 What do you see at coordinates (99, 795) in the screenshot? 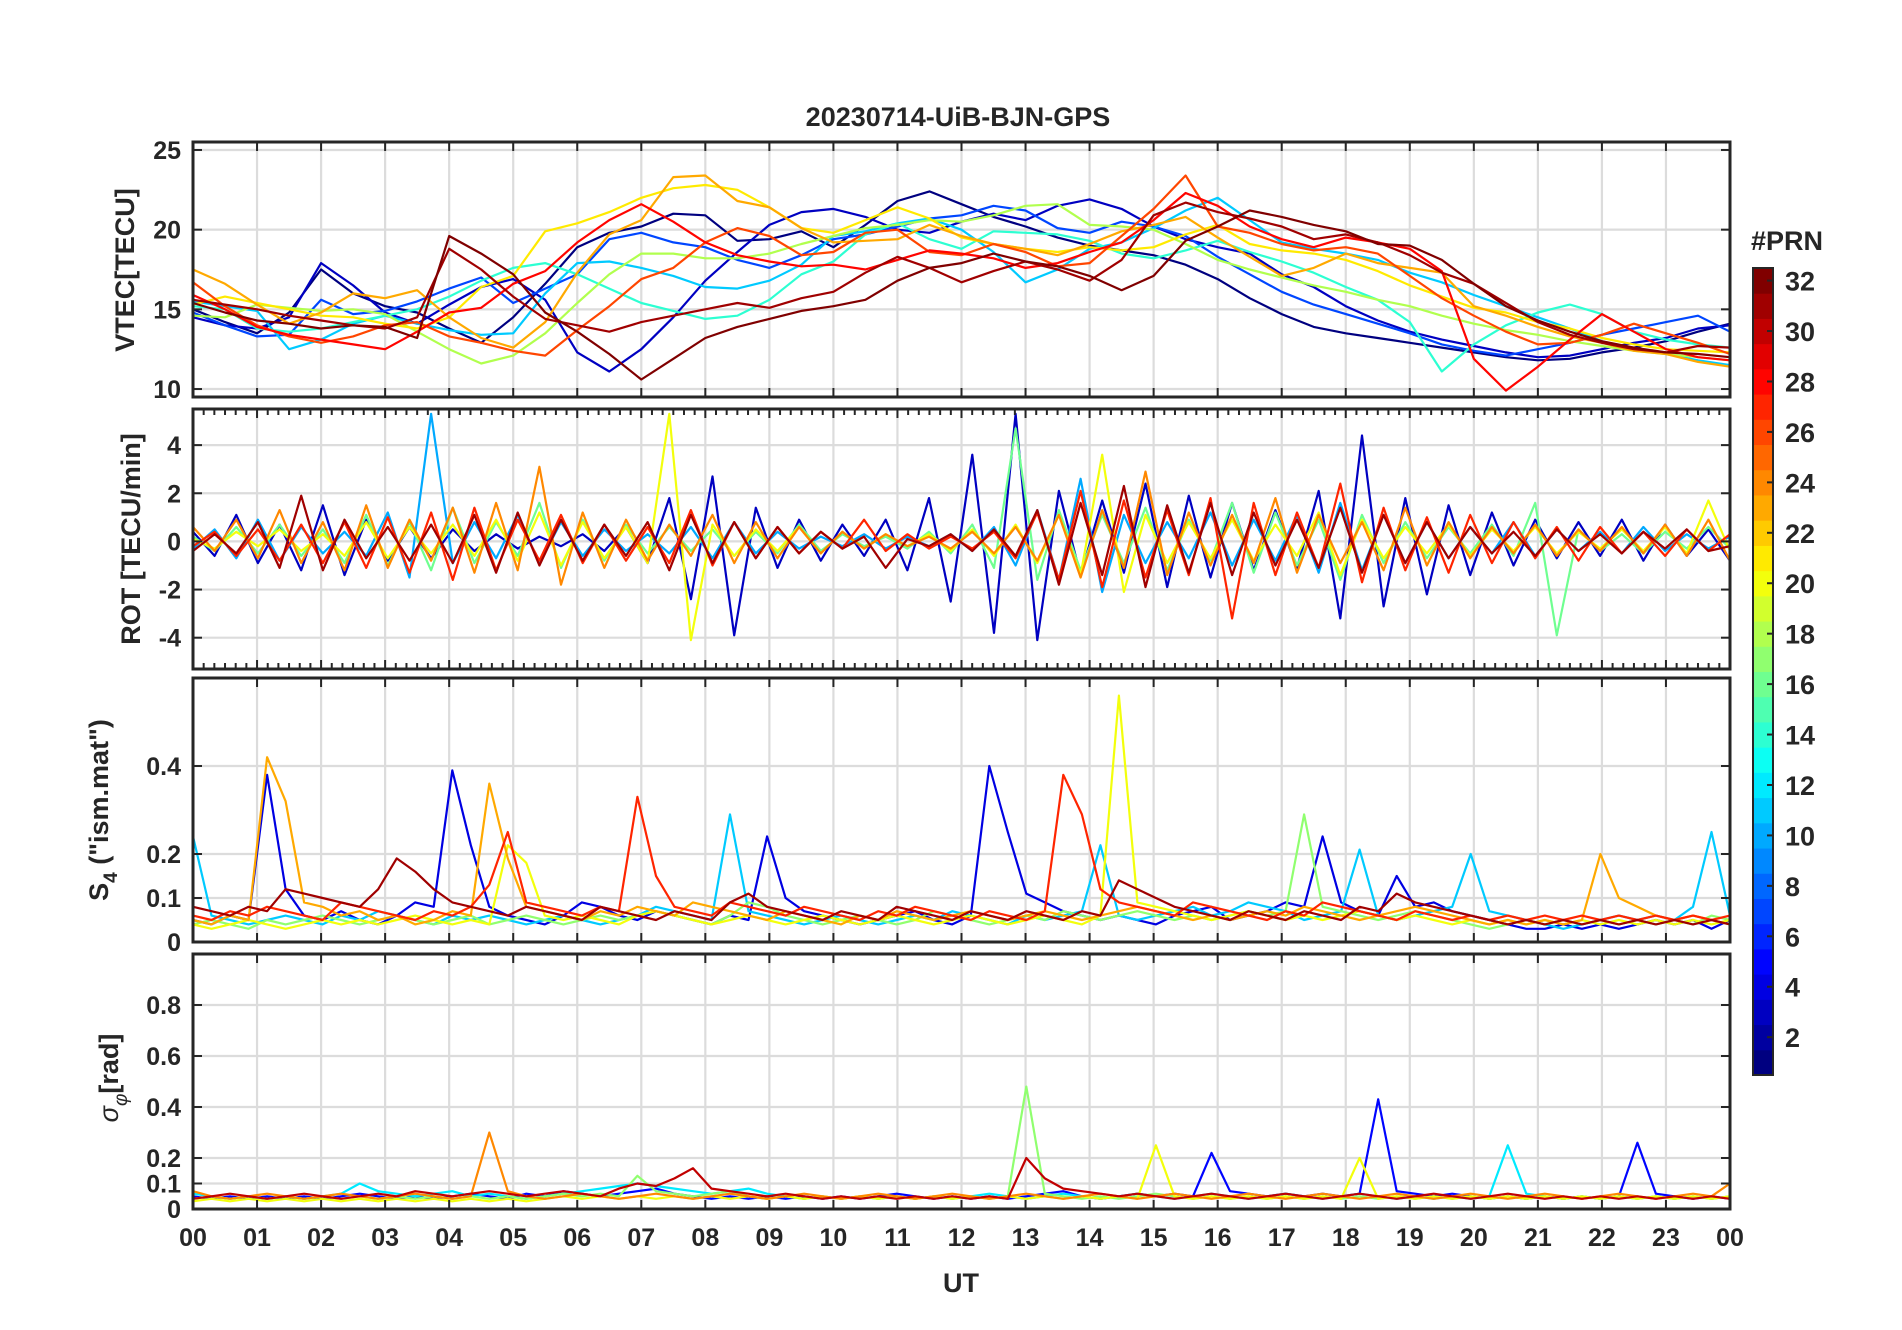
I see `panel-s4-y-label-rest: ("ism.mat")` at bounding box center [99, 795].